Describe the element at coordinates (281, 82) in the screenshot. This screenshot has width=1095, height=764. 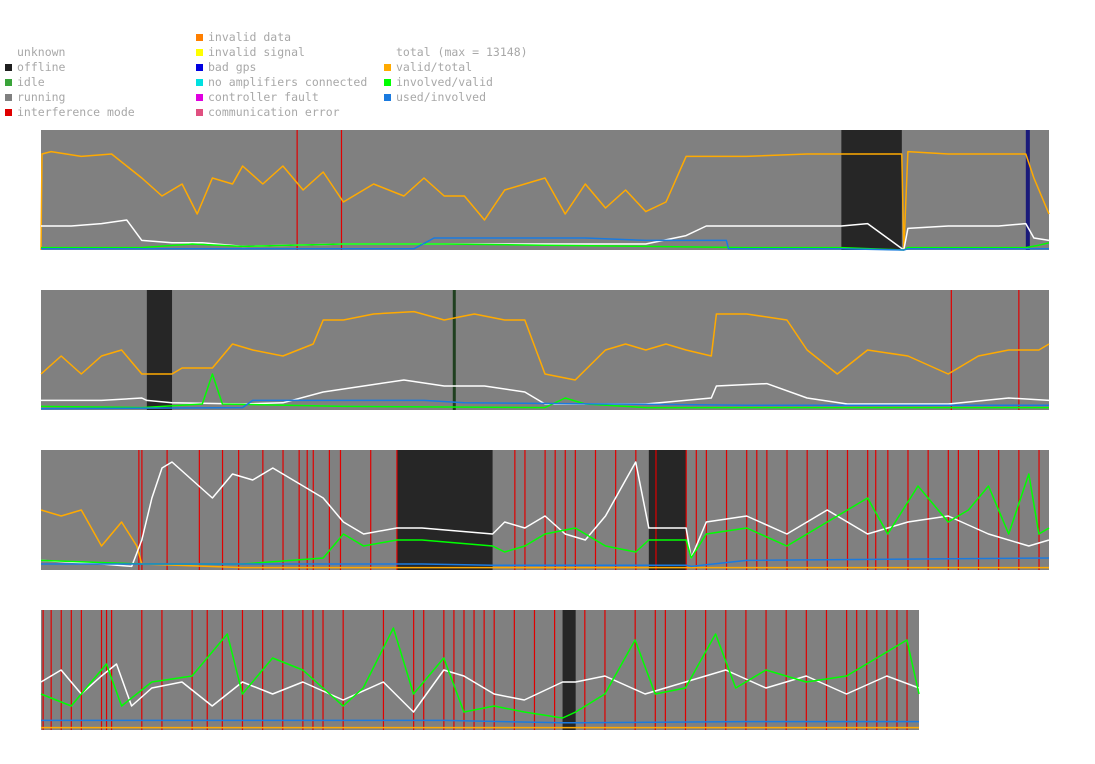
I see `legend-item-no-amplifiers: no amplifiers connected` at that location.